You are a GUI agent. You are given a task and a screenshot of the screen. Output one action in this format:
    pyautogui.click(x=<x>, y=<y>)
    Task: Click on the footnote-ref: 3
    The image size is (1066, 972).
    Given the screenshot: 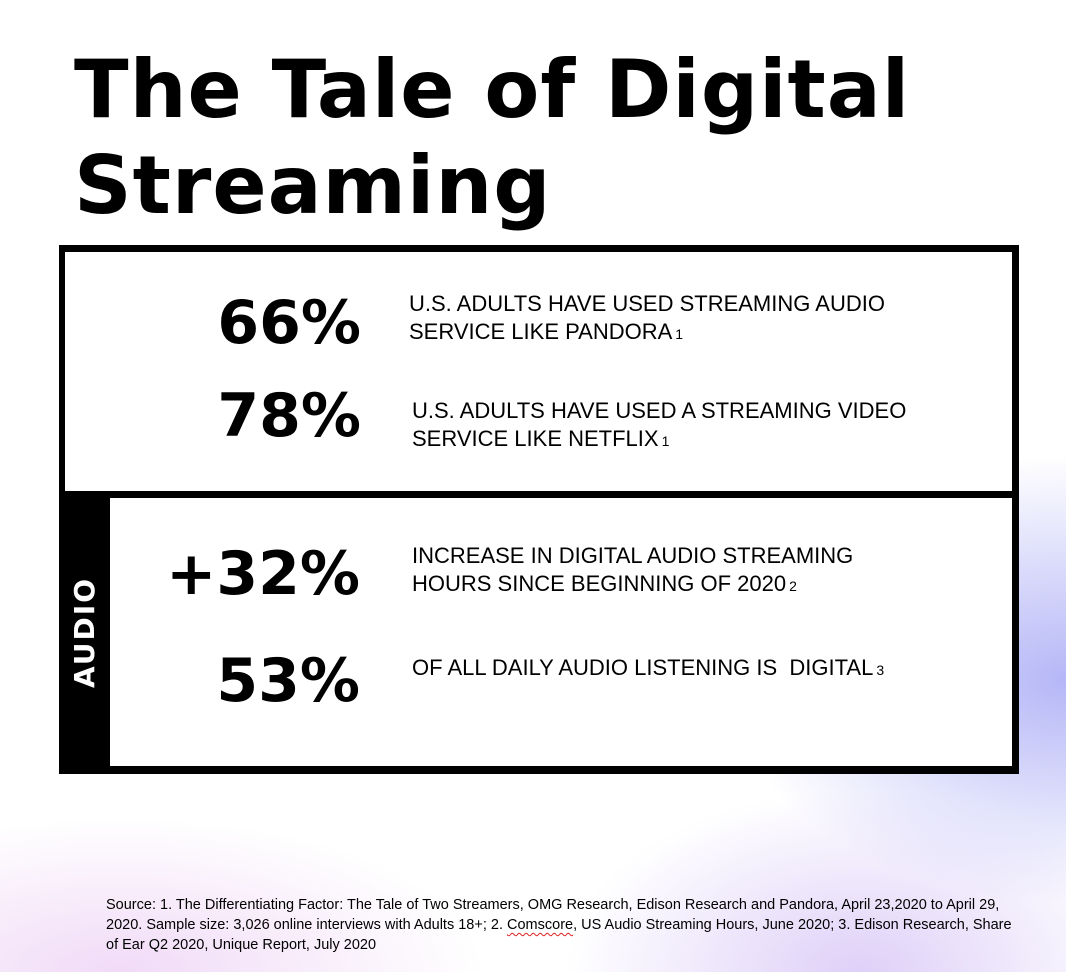 What is the action you would take?
    pyautogui.click(x=880, y=670)
    